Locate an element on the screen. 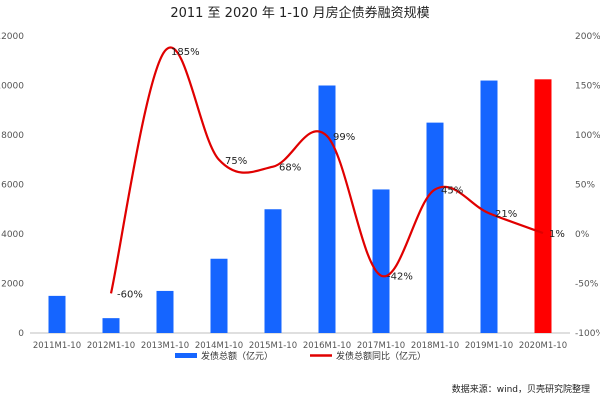 Image resolution: width=600 pixels, height=400 pixels. x-tick-label: 2014M1-10 is located at coordinates (219, 346).